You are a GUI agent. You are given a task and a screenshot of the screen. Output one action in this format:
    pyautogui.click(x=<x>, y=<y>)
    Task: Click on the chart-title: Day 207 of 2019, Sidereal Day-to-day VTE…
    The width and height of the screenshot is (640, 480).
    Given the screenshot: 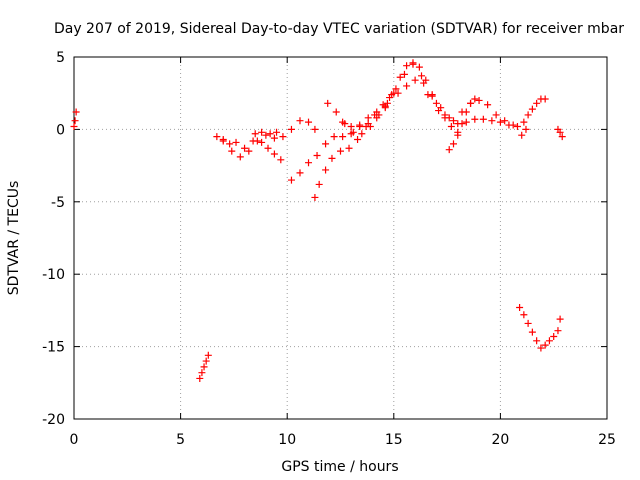 What is the action you would take?
    pyautogui.click(x=339, y=29)
    